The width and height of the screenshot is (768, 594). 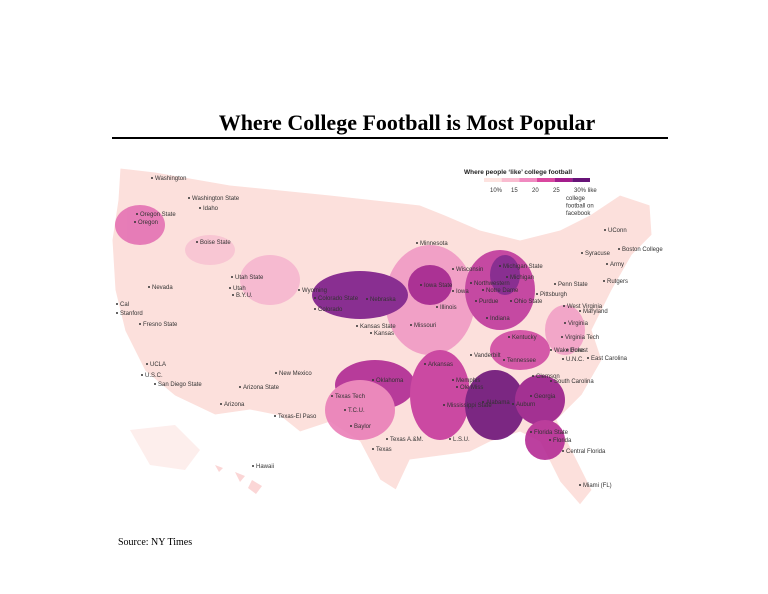 I want to click on place-label: Mississippi State, so click(x=469, y=406).